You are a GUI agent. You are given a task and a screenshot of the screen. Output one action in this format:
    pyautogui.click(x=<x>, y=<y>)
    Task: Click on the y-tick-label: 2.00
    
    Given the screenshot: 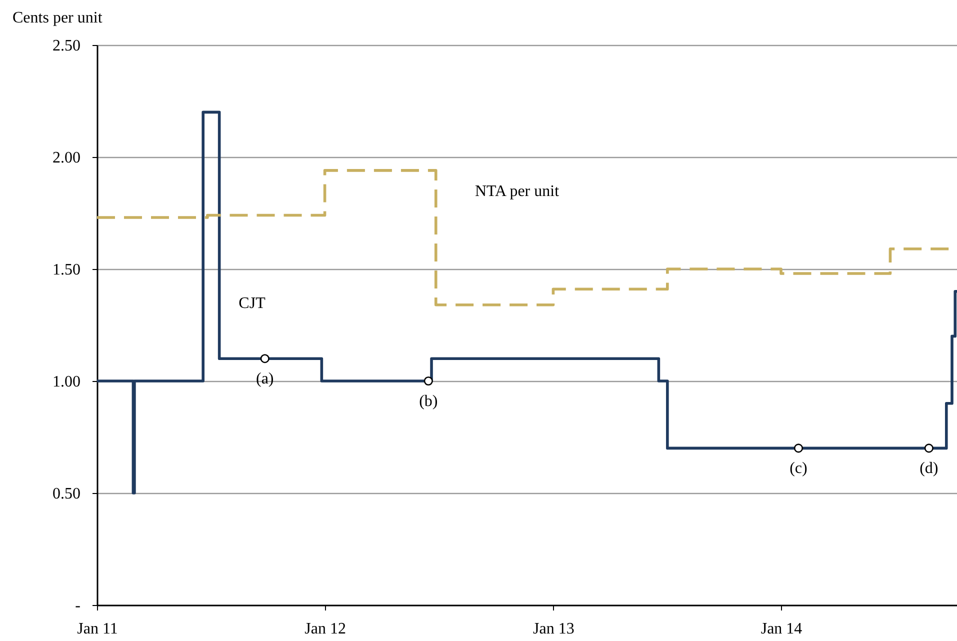 What is the action you would take?
    pyautogui.click(x=66, y=158)
    